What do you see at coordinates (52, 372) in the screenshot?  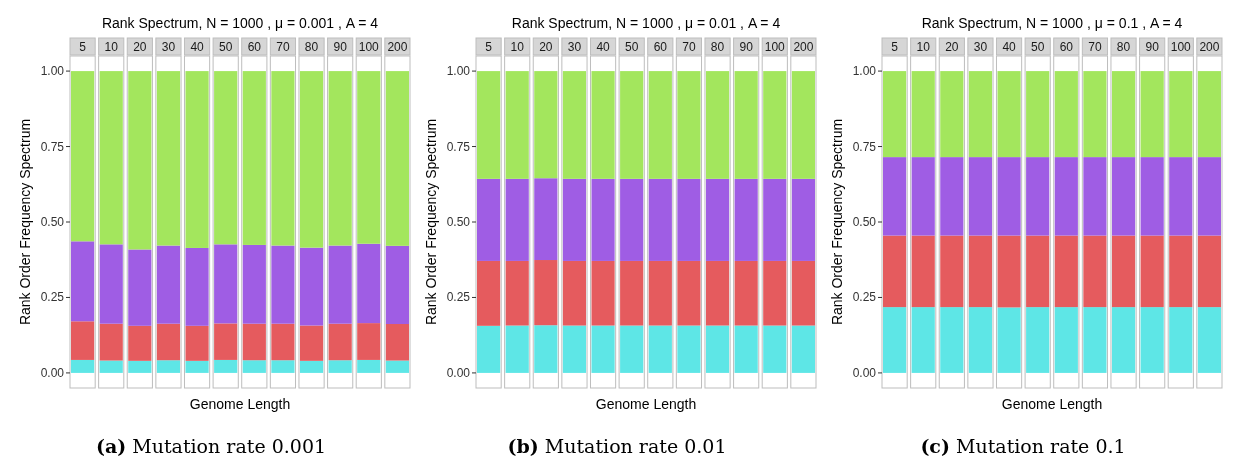 I see `y-tick-label: 0.00` at bounding box center [52, 372].